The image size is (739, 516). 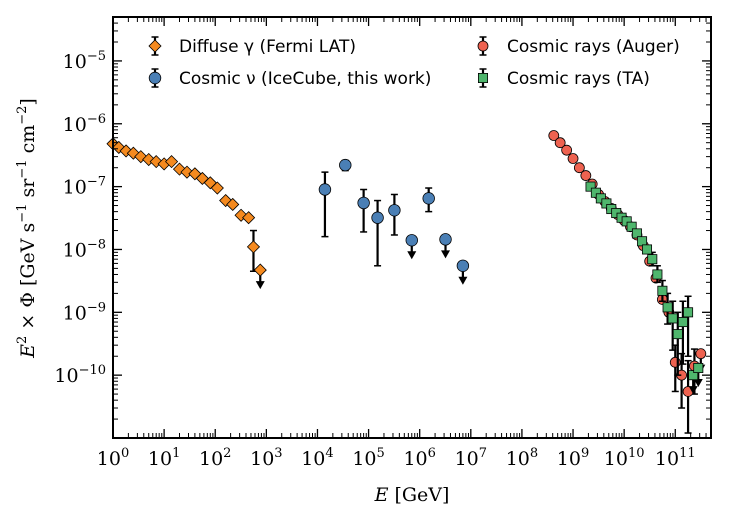 I want to click on y-tick-label-exp: −8, so click(x=96, y=244).